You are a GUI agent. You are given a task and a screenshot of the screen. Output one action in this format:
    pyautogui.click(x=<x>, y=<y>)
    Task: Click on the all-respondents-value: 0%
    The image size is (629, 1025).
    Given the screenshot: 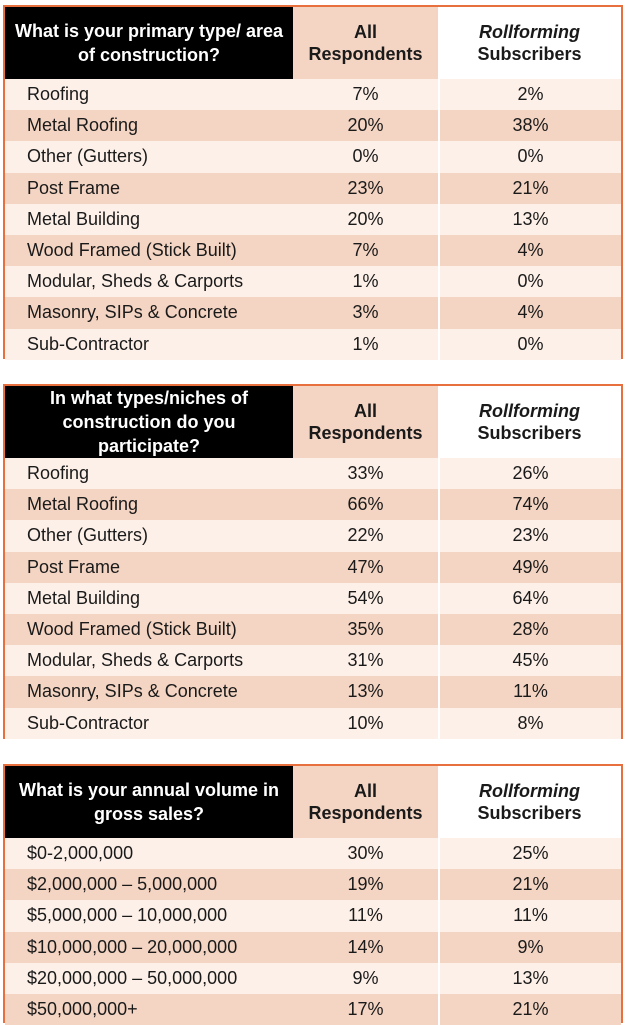 What is the action you would take?
    pyautogui.click(x=365, y=156)
    